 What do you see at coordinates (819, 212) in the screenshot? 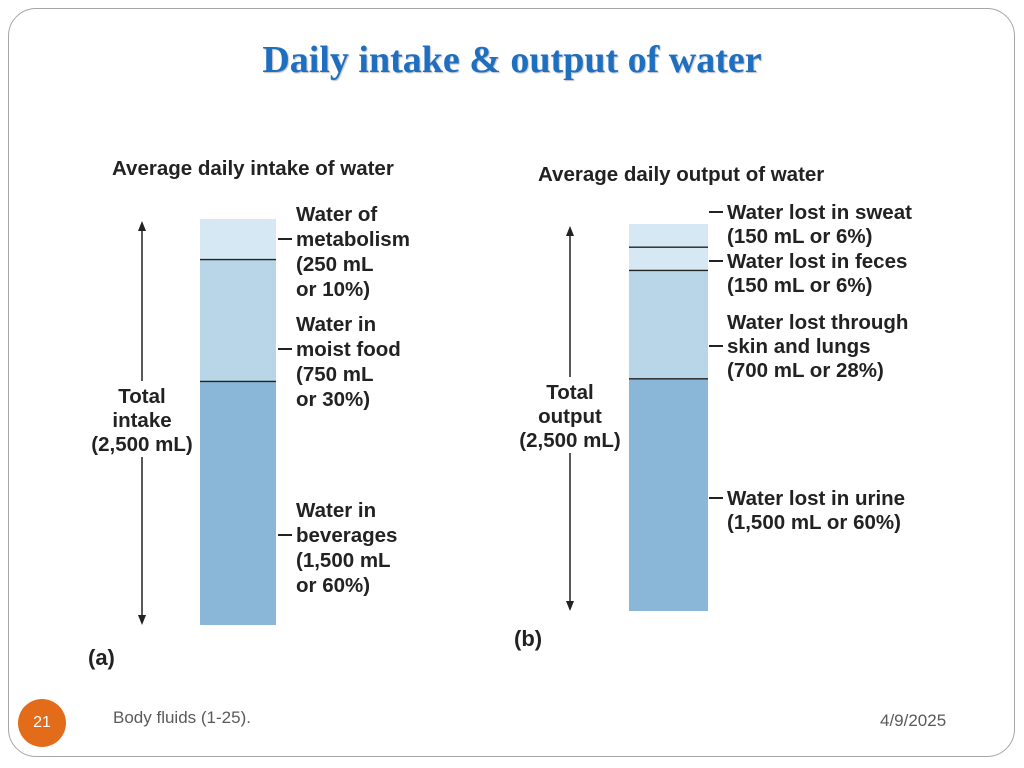
I see `segment-label-line: Water lost in sweat` at bounding box center [819, 212].